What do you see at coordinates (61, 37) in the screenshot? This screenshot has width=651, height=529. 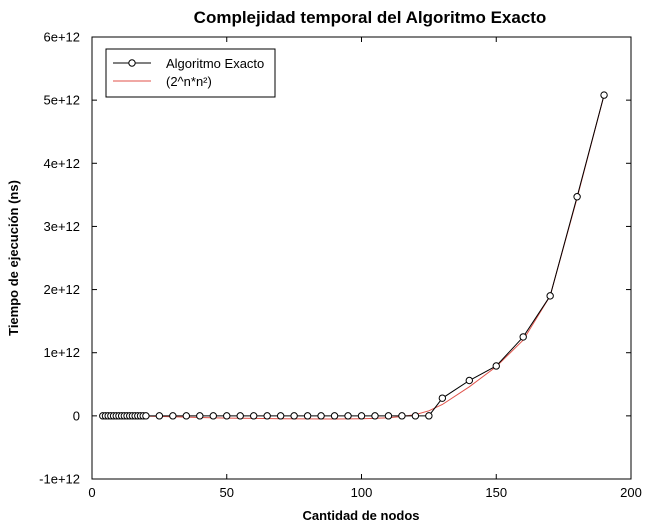 I see `y-tick-label: 6e+12` at bounding box center [61, 37].